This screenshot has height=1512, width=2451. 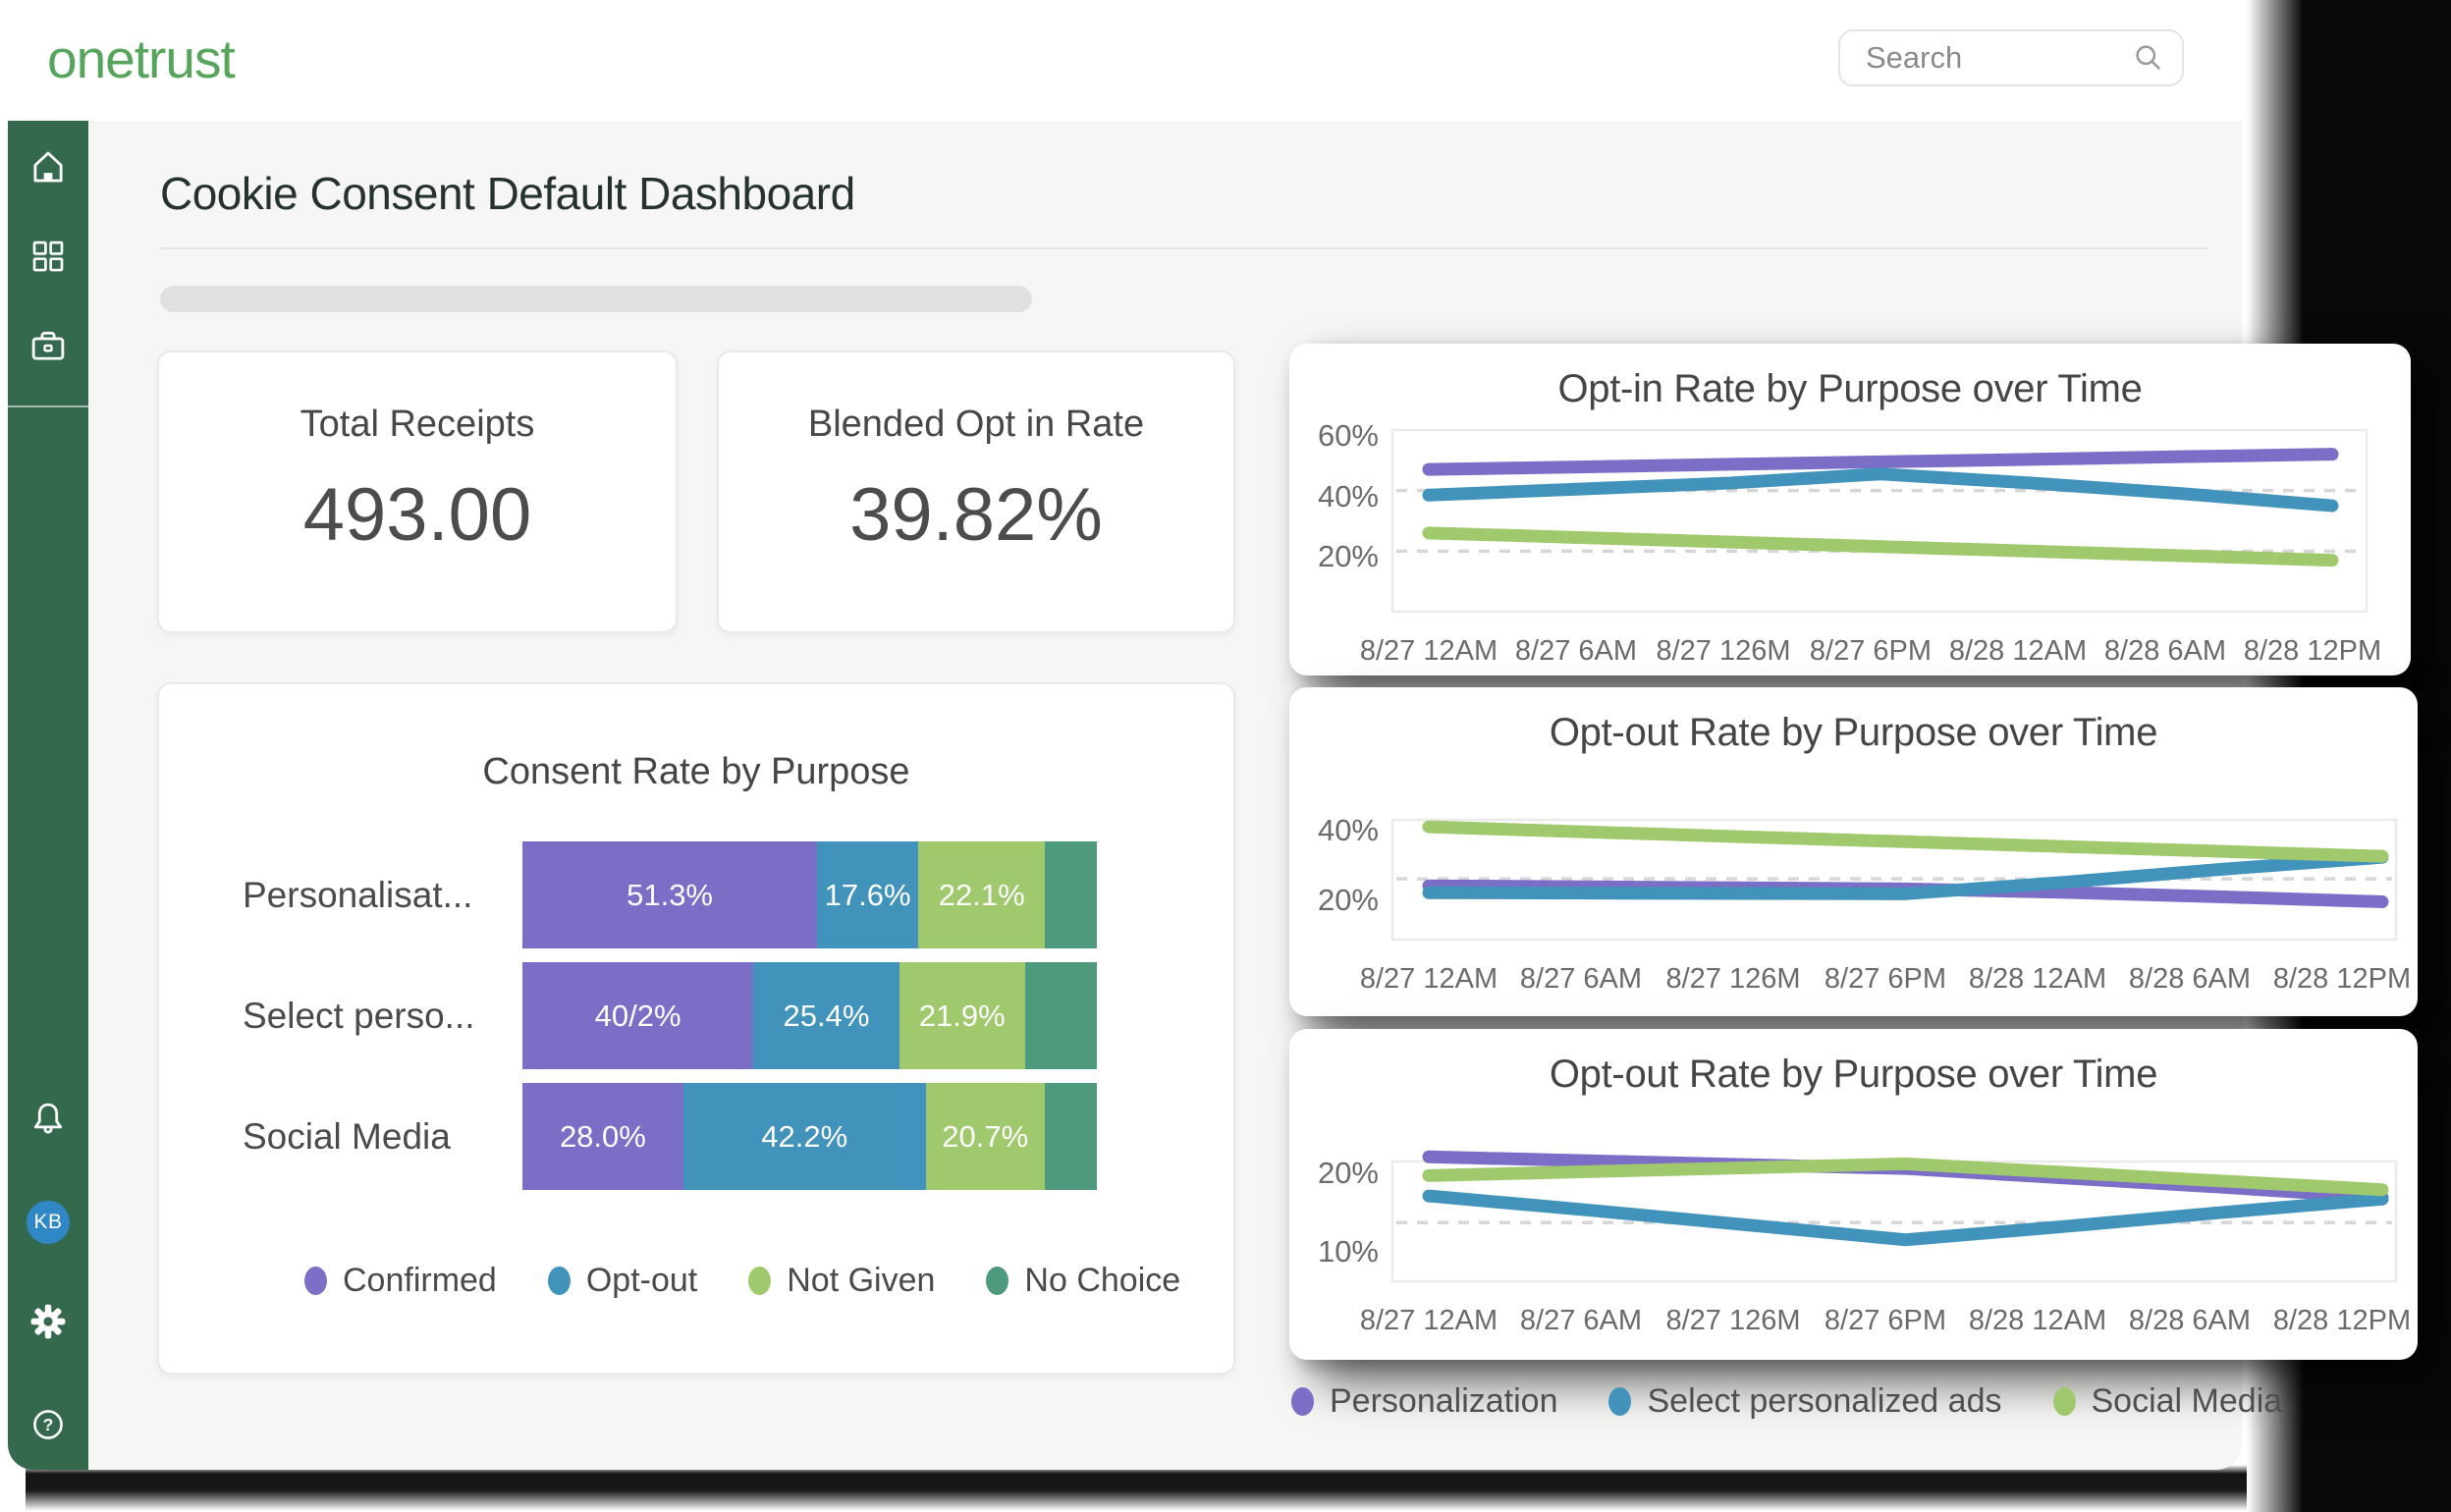 I want to click on help-button: ?, so click(x=48, y=1425).